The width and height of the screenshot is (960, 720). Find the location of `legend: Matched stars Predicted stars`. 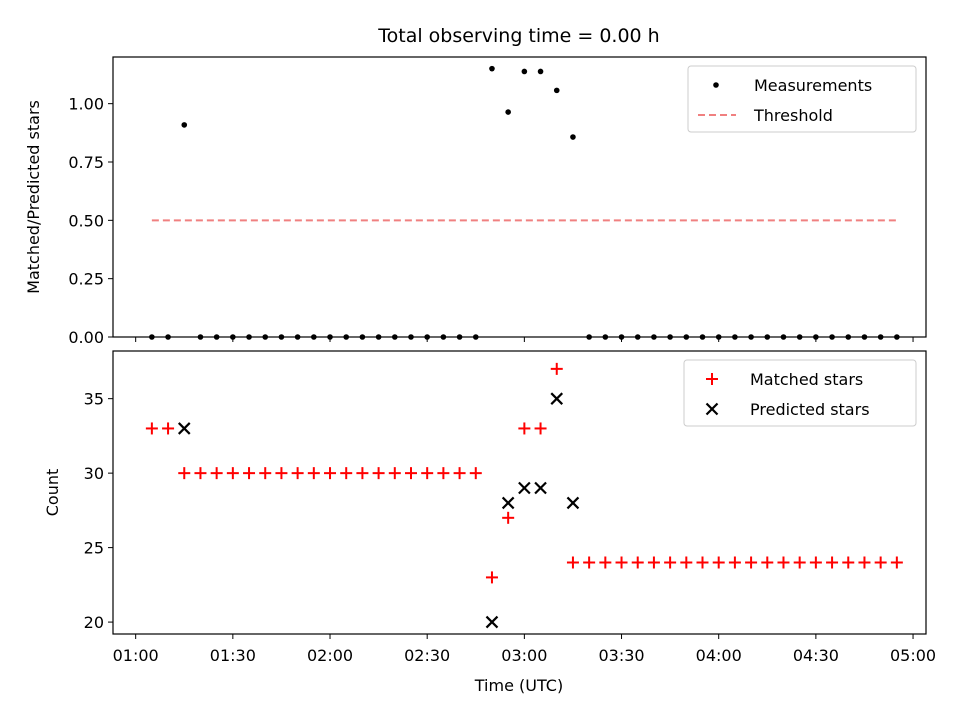

legend: Matched stars Predicted stars is located at coordinates (800, 393).